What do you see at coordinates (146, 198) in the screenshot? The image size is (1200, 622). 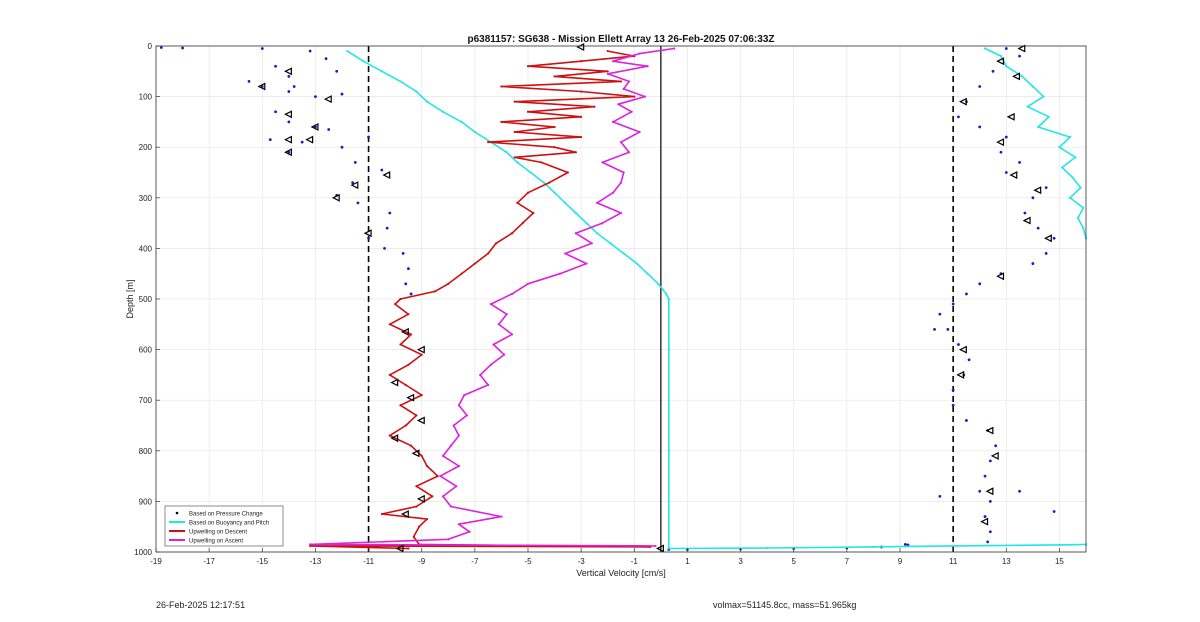 I see `y-tick-label: 300` at bounding box center [146, 198].